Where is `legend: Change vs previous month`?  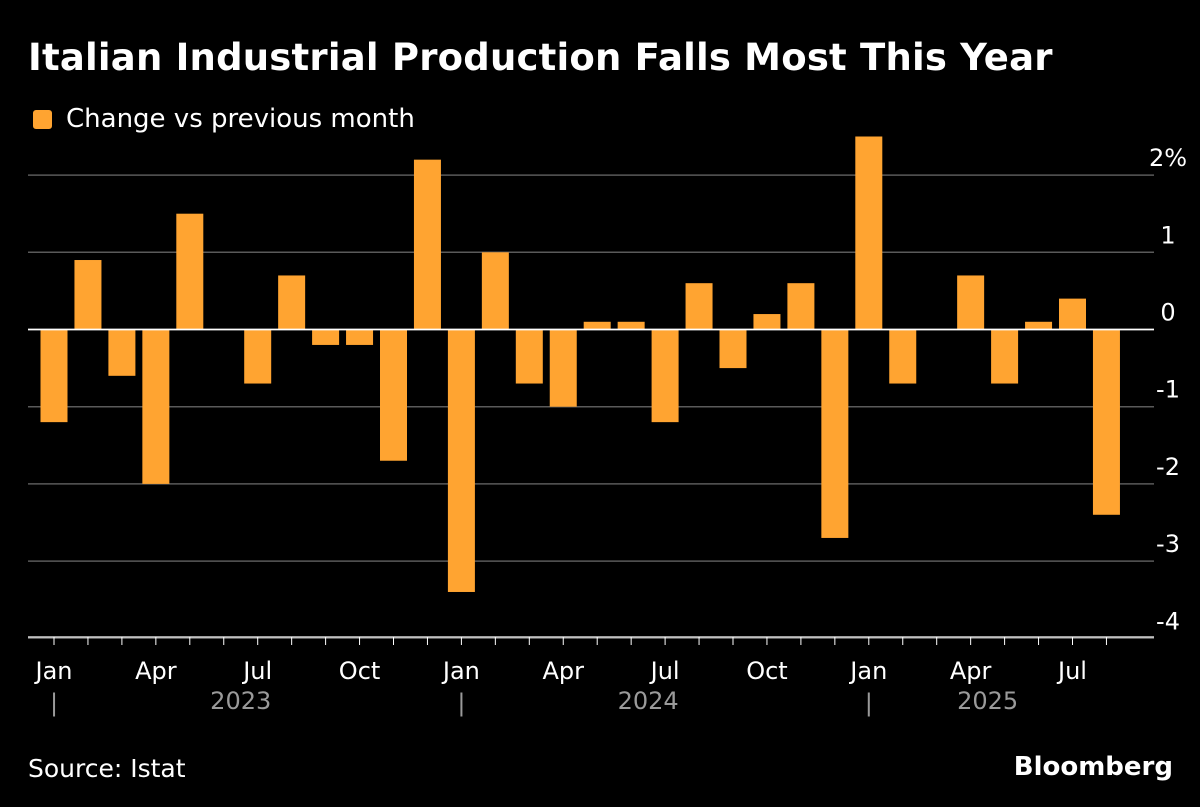 legend: Change vs previous month is located at coordinates (224, 119).